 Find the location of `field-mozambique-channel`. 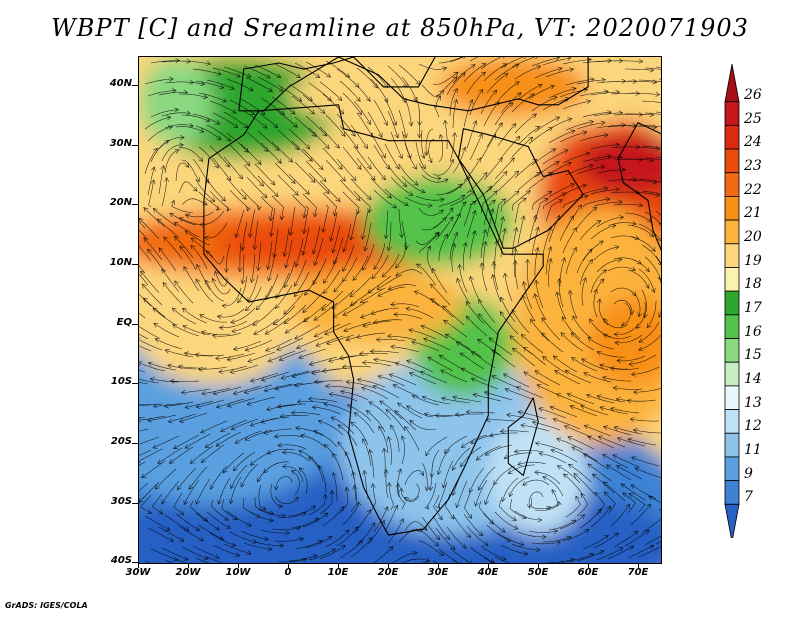

field-mozambique-channel is located at coordinates (538, 475).